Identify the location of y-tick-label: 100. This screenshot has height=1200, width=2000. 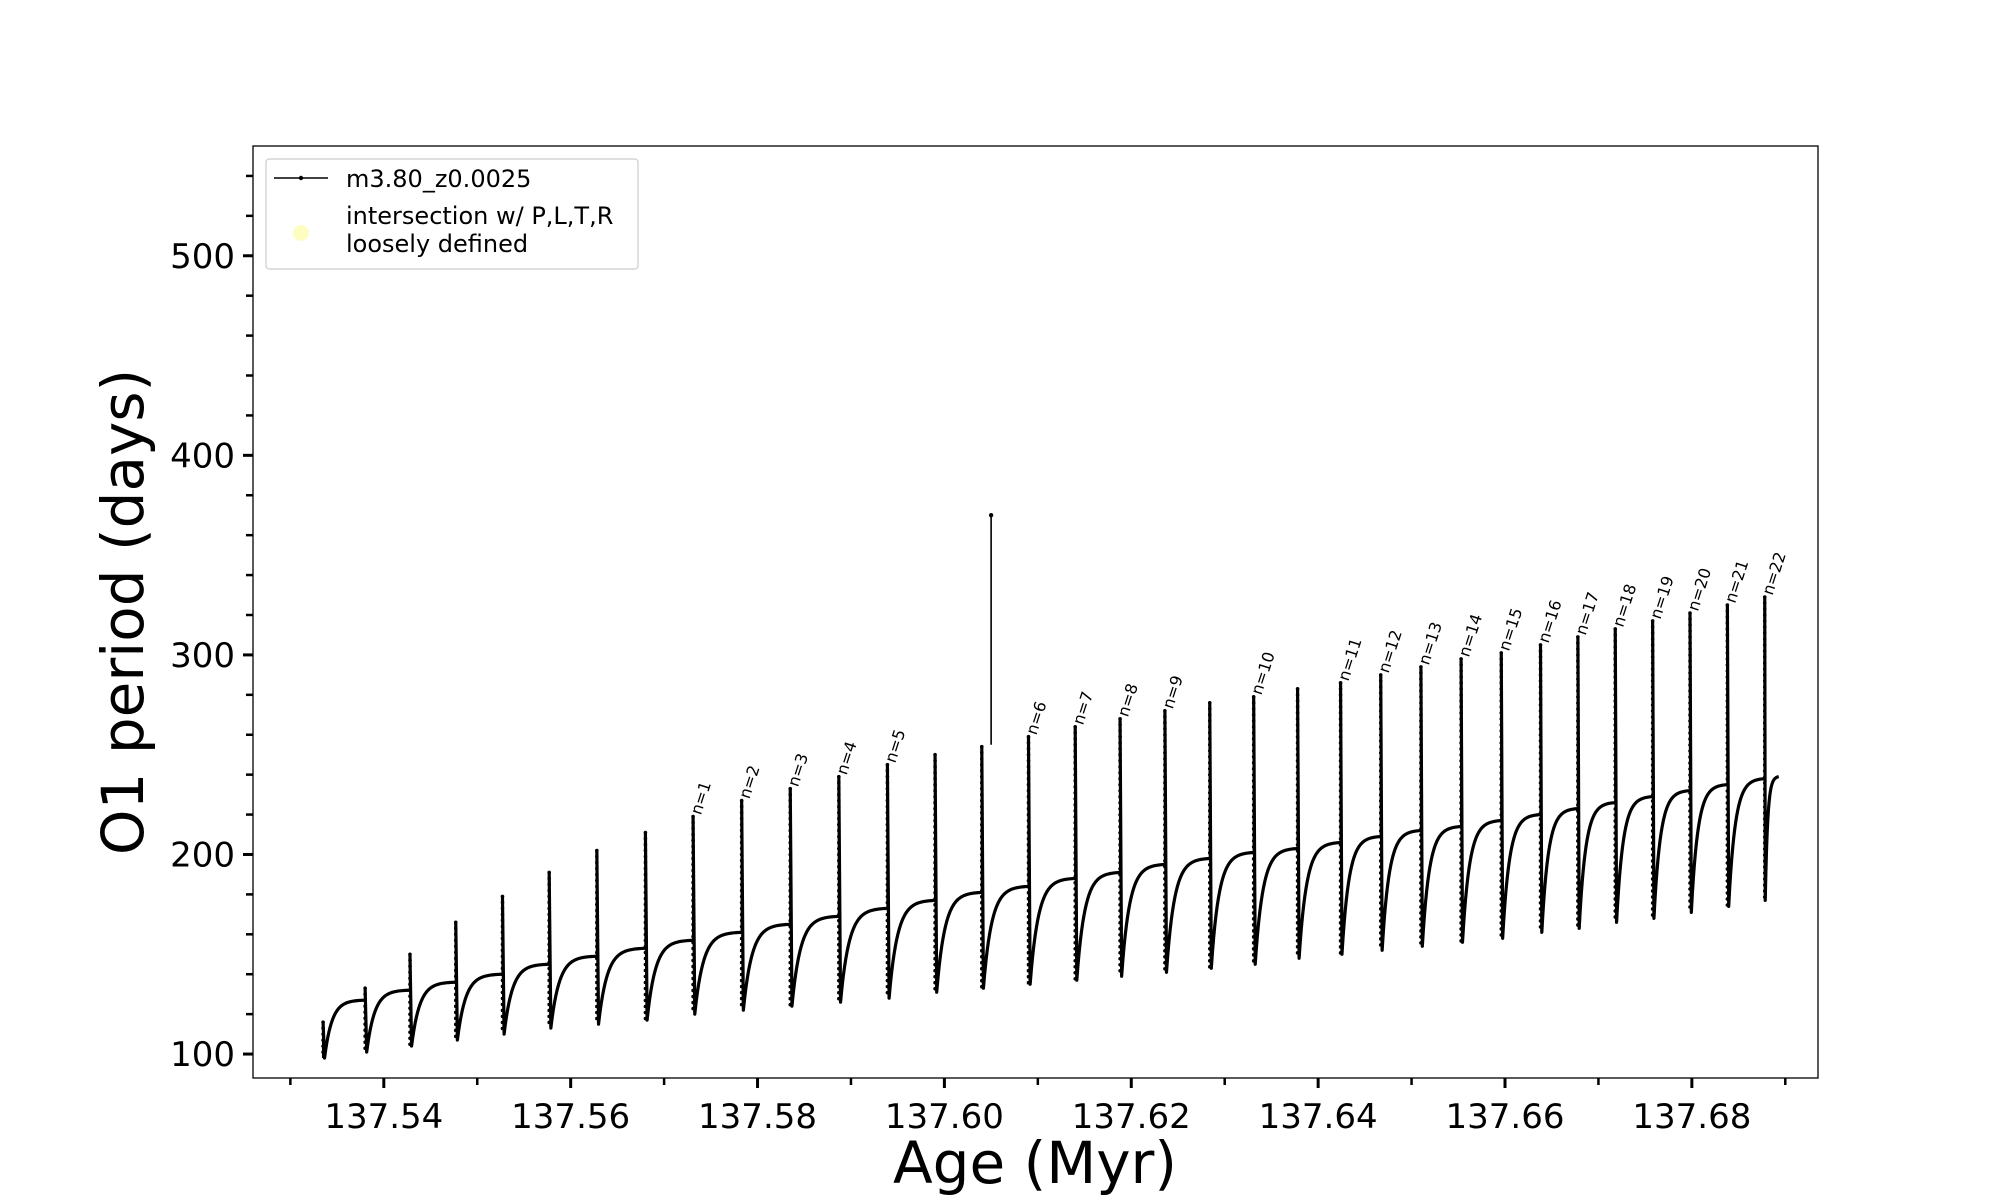
(202, 1055).